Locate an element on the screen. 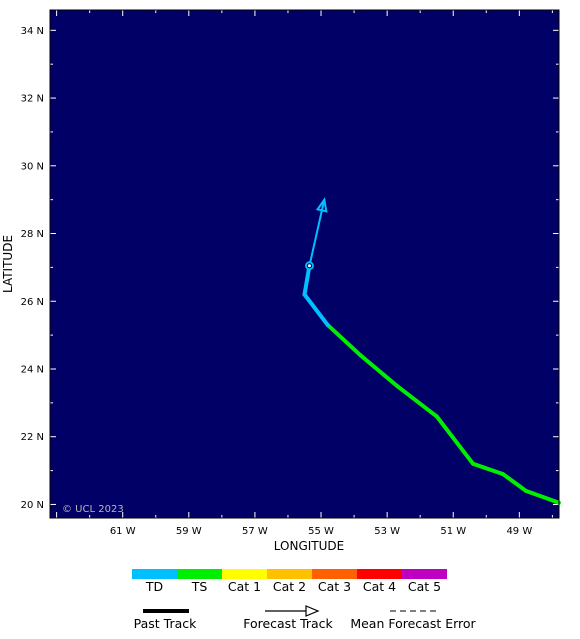 This screenshot has width=580, height=639. y-tick-label: 20 N is located at coordinates (32, 505).